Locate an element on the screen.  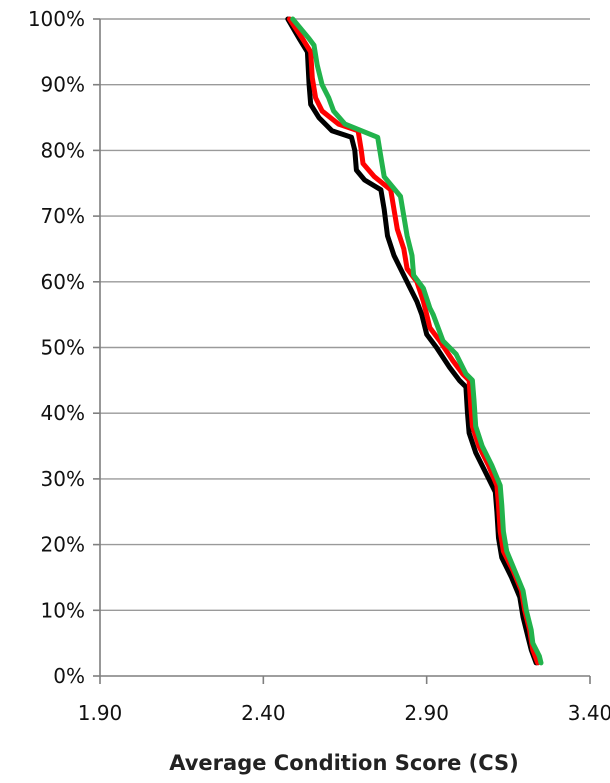
x-axis-title: Average Condition Score (CS) is located at coordinates (344, 763).